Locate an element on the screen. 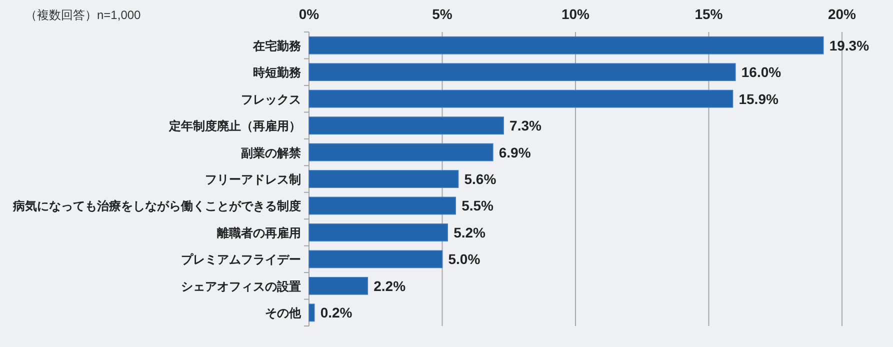  y-tick-label: 副業の解禁 is located at coordinates (271, 153).